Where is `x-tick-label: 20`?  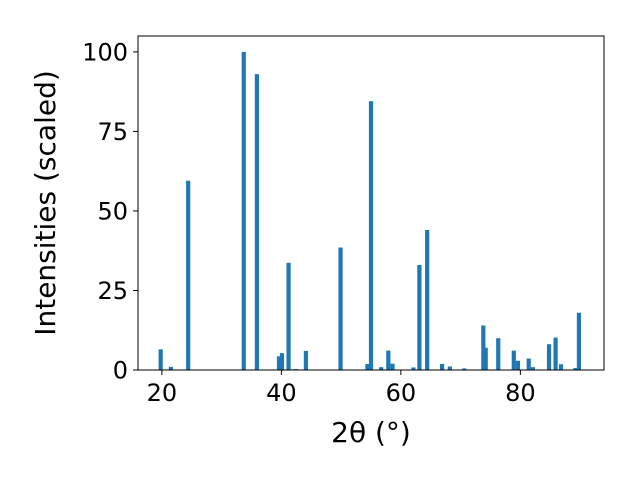
x-tick-label: 20 is located at coordinates (162, 393).